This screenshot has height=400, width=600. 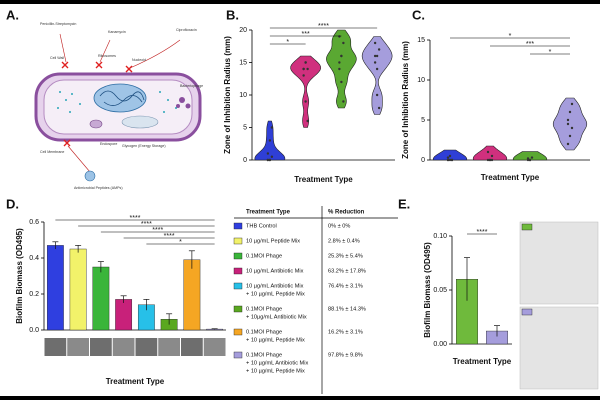 I want to click on table-cell: 76.4% ± 3.1%, so click(x=345, y=286).